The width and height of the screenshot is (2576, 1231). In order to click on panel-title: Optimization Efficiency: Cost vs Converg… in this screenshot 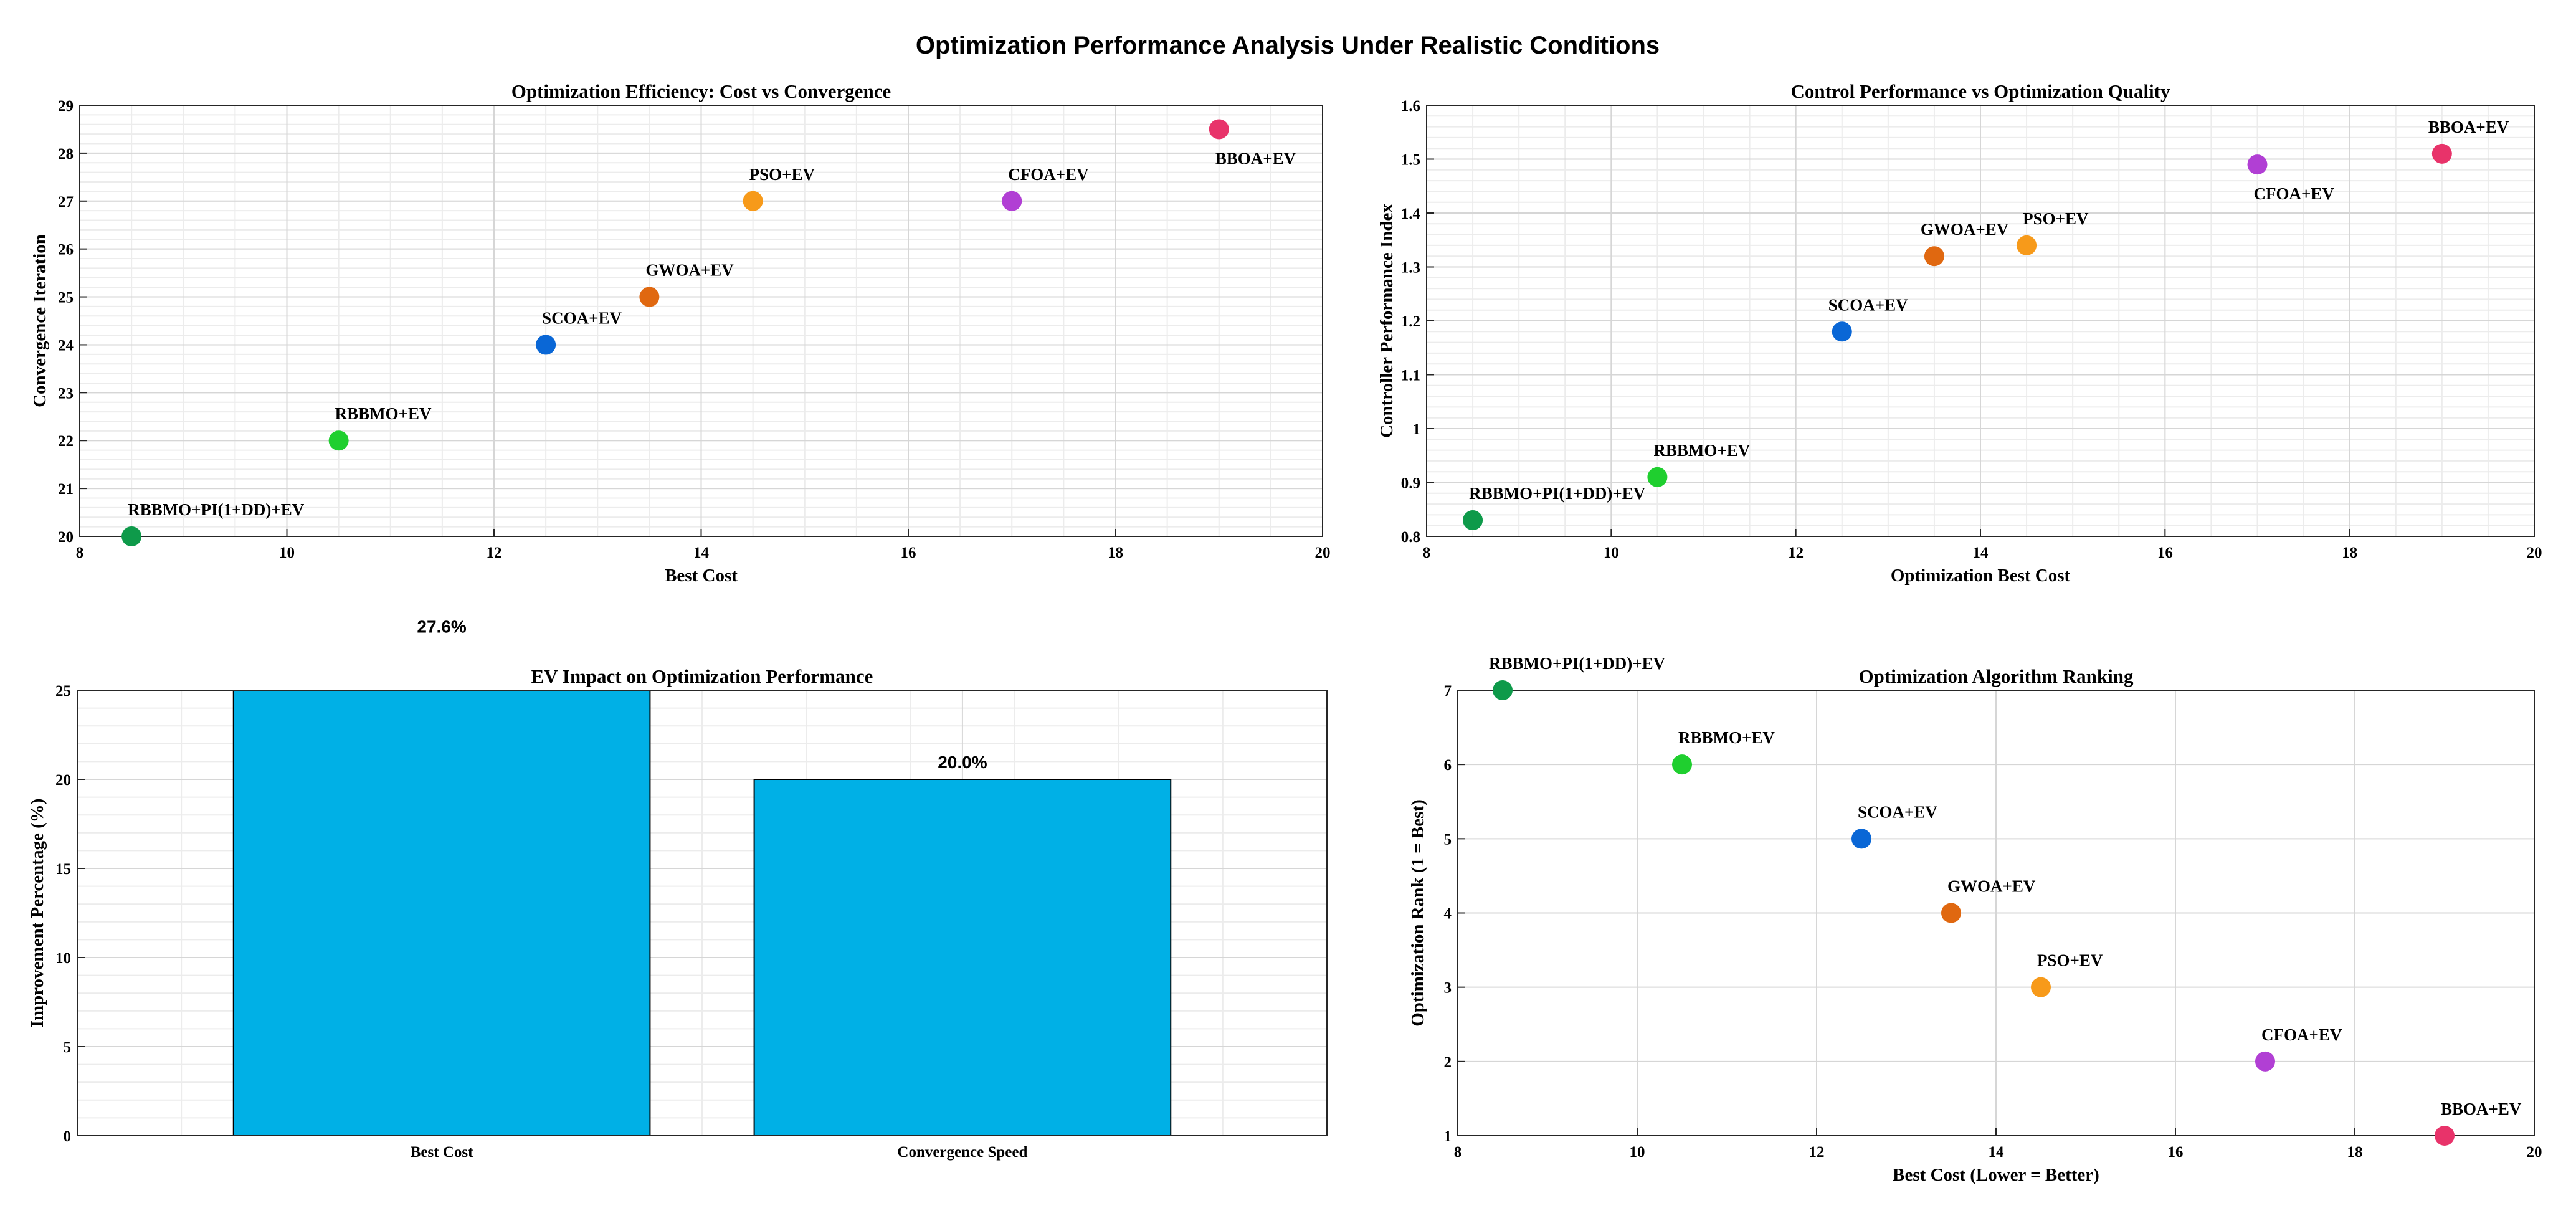, I will do `click(701, 91)`.